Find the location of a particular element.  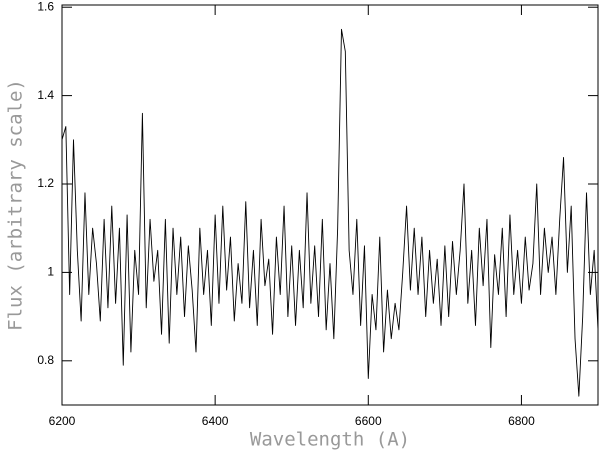

y-tick-label: 1 is located at coordinates (50, 272).